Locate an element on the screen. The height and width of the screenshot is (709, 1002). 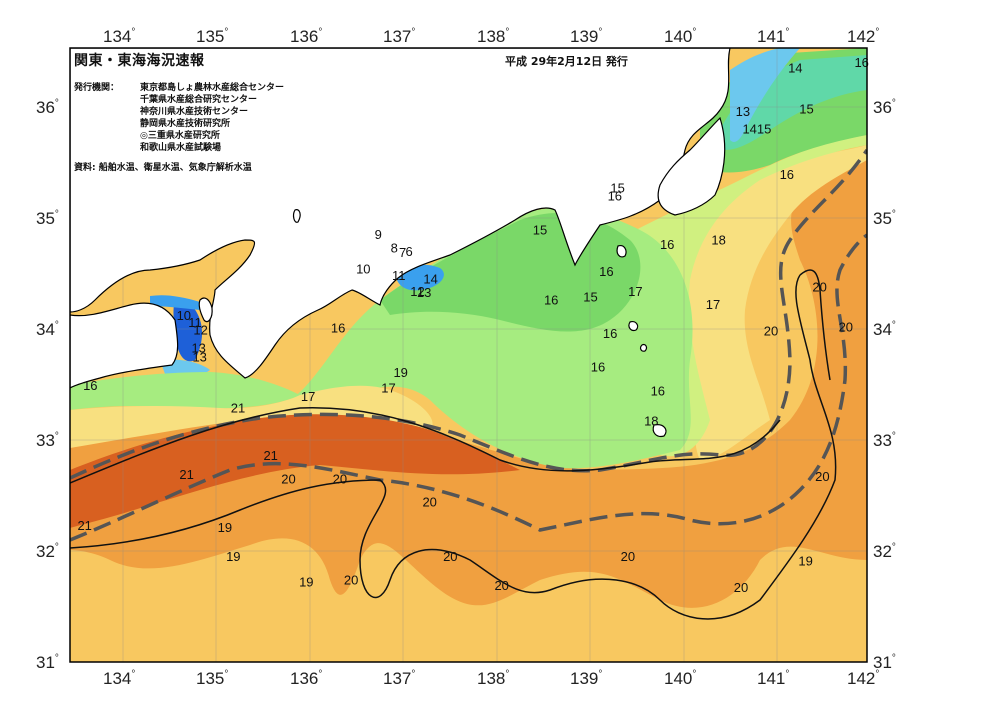
lat-tick: 32° is located at coordinates (47, 551).